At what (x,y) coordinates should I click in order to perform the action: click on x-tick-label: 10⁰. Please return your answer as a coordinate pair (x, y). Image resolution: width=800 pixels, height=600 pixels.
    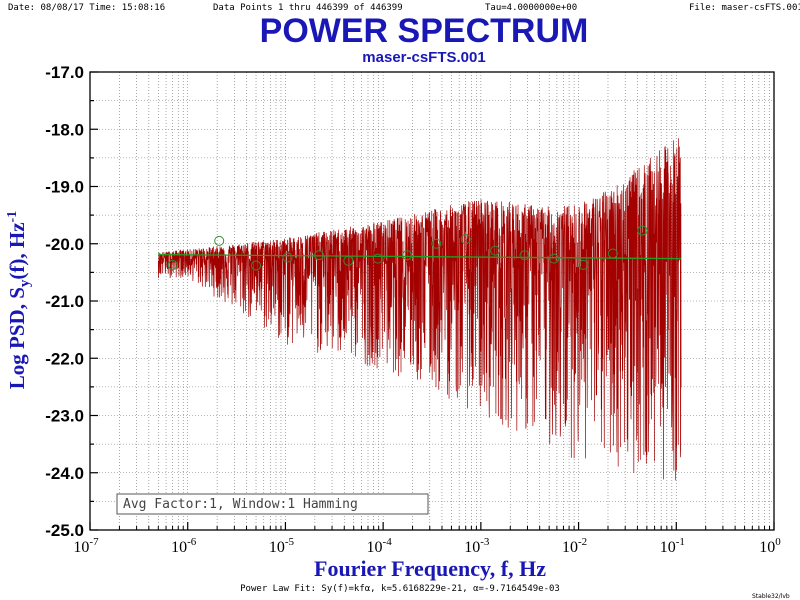
    Looking at the image, I should click on (770, 546).